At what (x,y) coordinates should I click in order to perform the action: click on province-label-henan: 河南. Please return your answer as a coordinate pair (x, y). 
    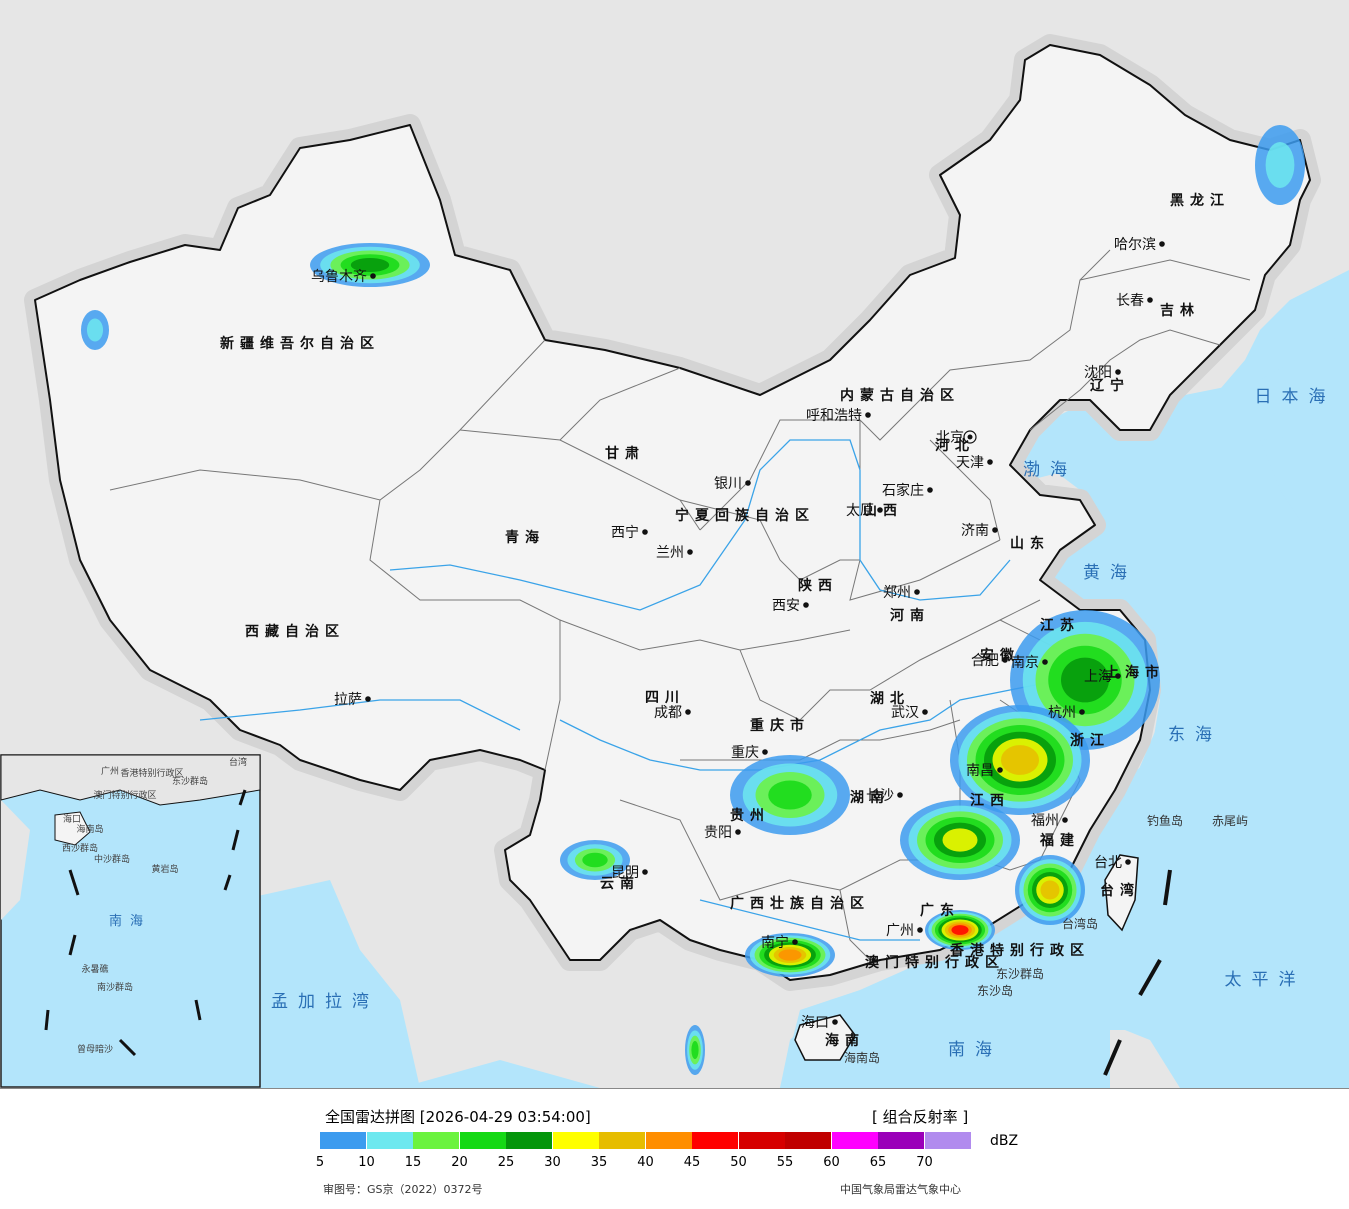
    Looking at the image, I should click on (910, 615).